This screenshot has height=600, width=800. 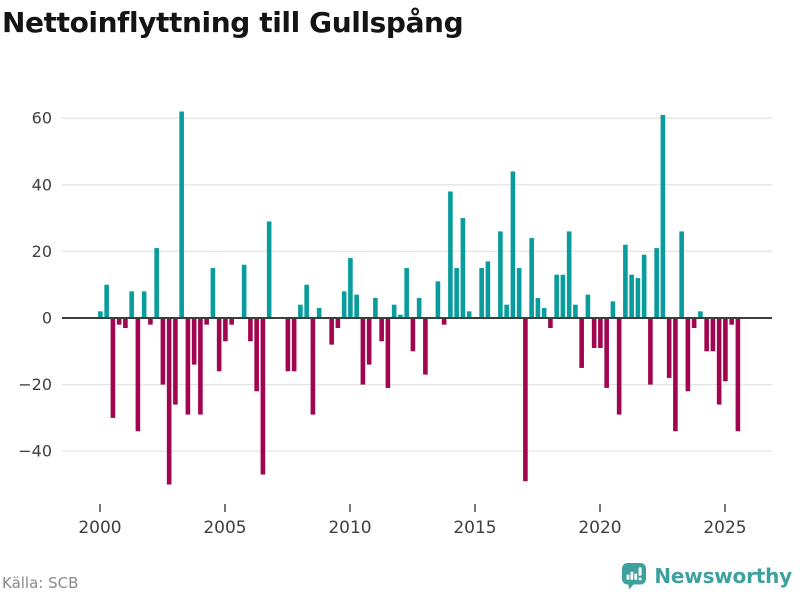 What do you see at coordinates (40, 583) in the screenshot?
I see `source-caption: Källa: SCB` at bounding box center [40, 583].